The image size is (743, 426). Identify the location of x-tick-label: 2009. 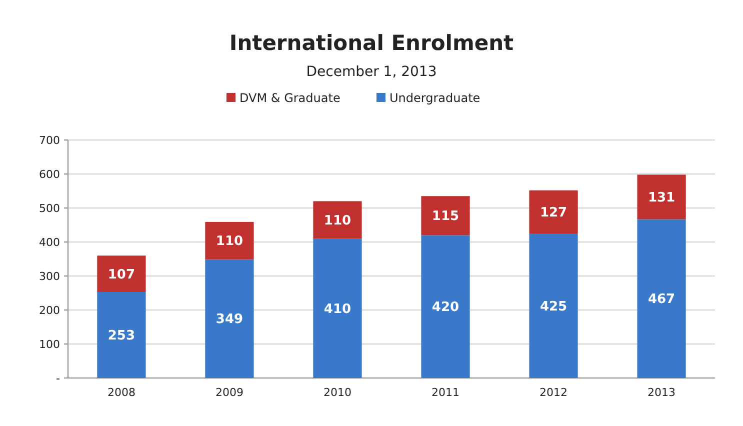
(229, 392).